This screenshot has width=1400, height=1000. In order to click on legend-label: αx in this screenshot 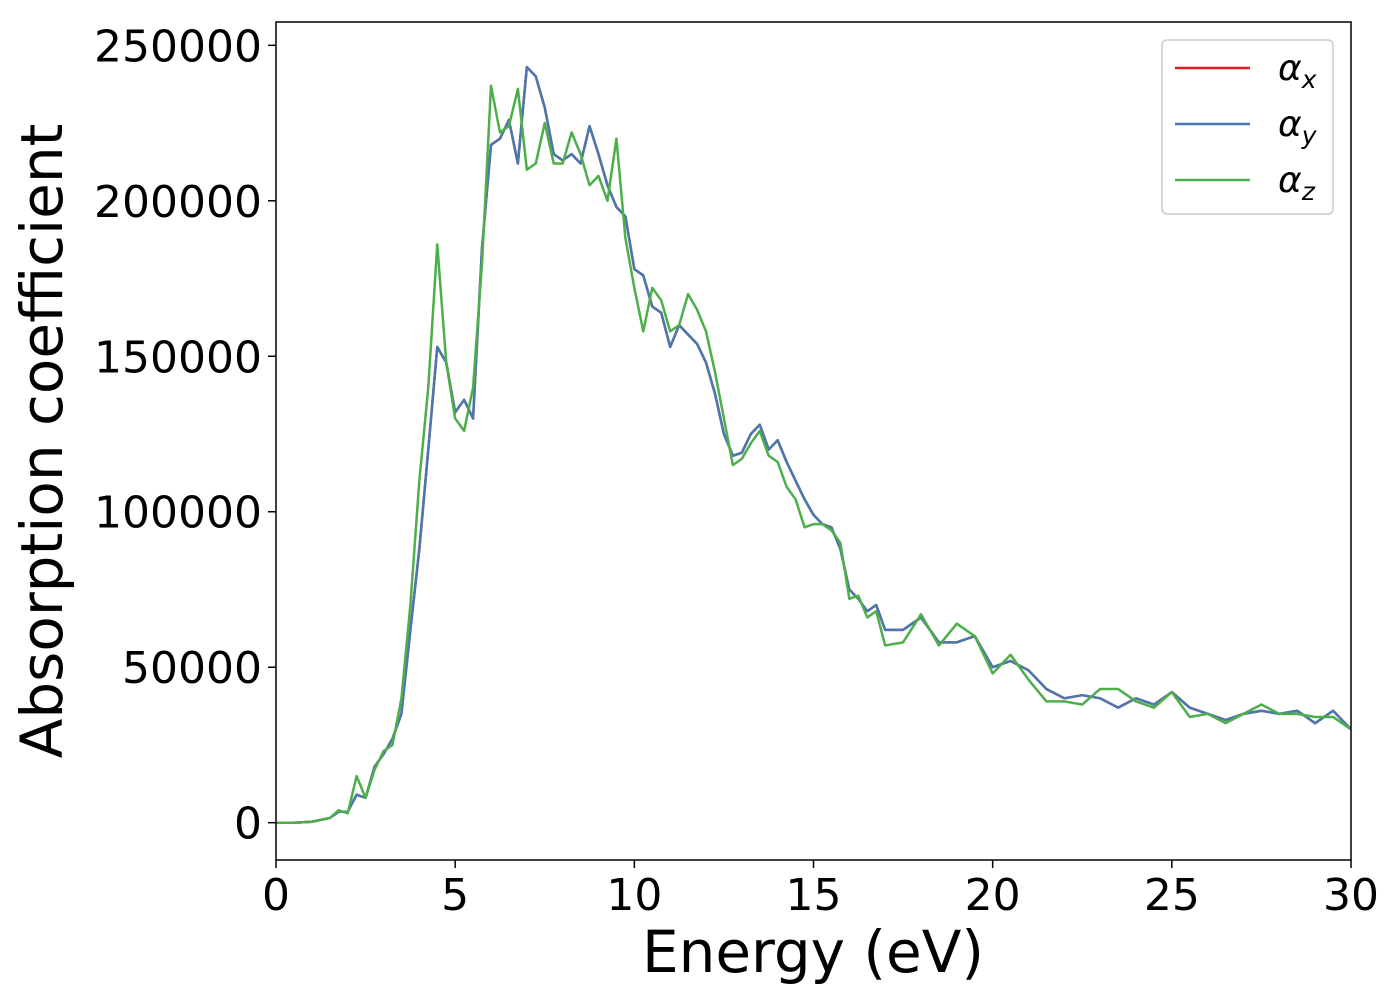, I will do `click(1297, 71)`.